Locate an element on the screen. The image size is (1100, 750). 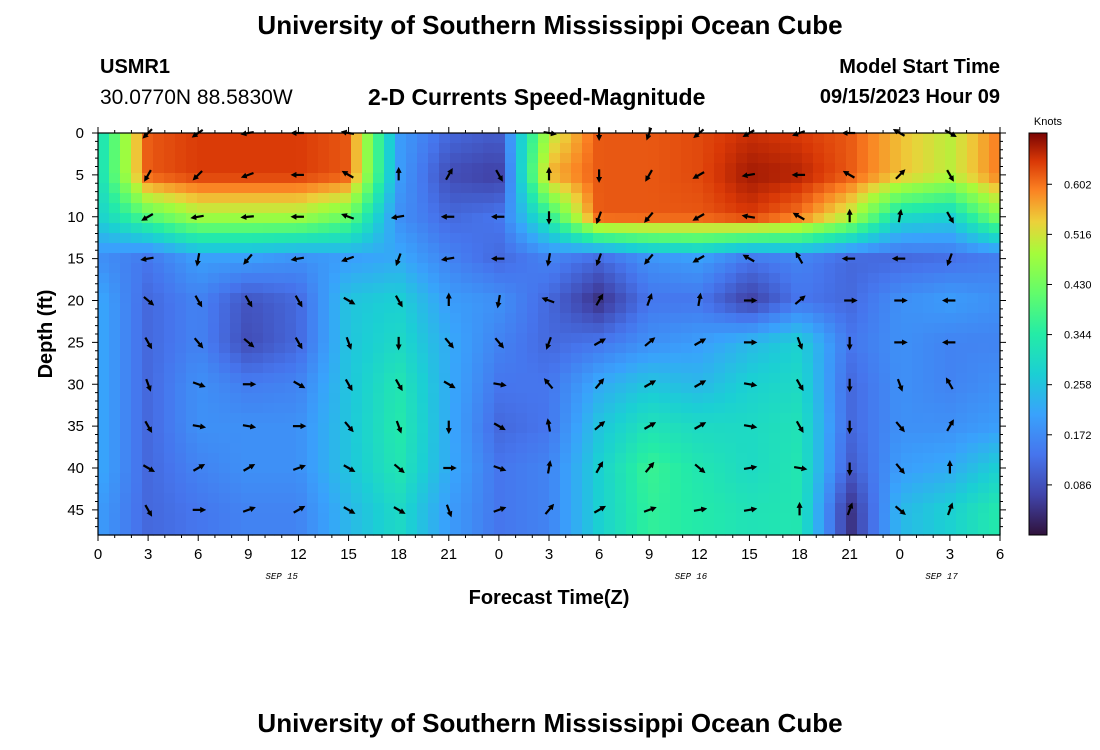
model-start-label: Model Start Time is located at coordinates (919, 67).